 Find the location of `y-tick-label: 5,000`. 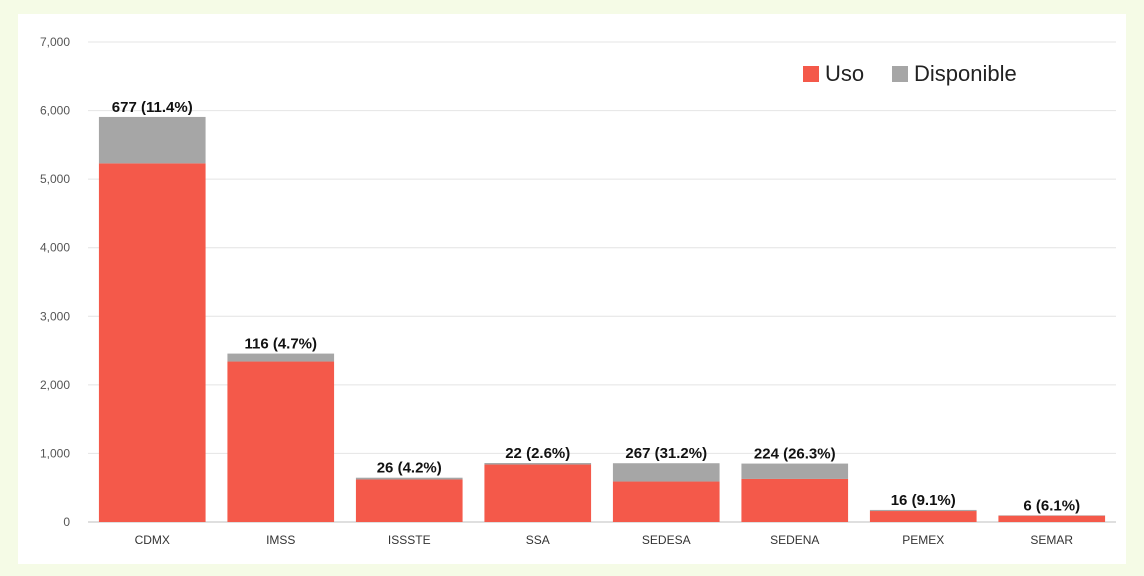

y-tick-label: 5,000 is located at coordinates (55, 179).